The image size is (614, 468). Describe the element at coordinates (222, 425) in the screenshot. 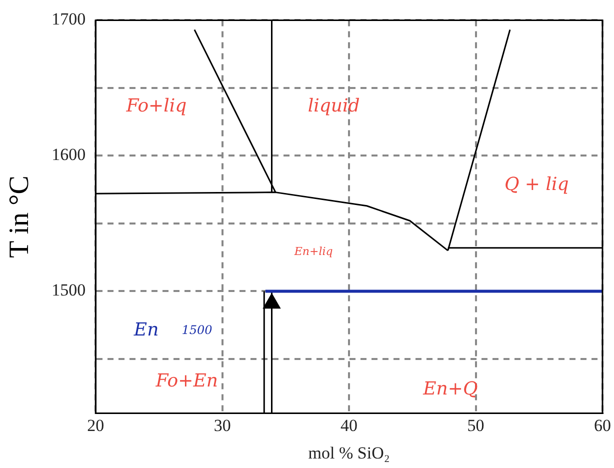

I see `x-tick-label: 30` at that location.